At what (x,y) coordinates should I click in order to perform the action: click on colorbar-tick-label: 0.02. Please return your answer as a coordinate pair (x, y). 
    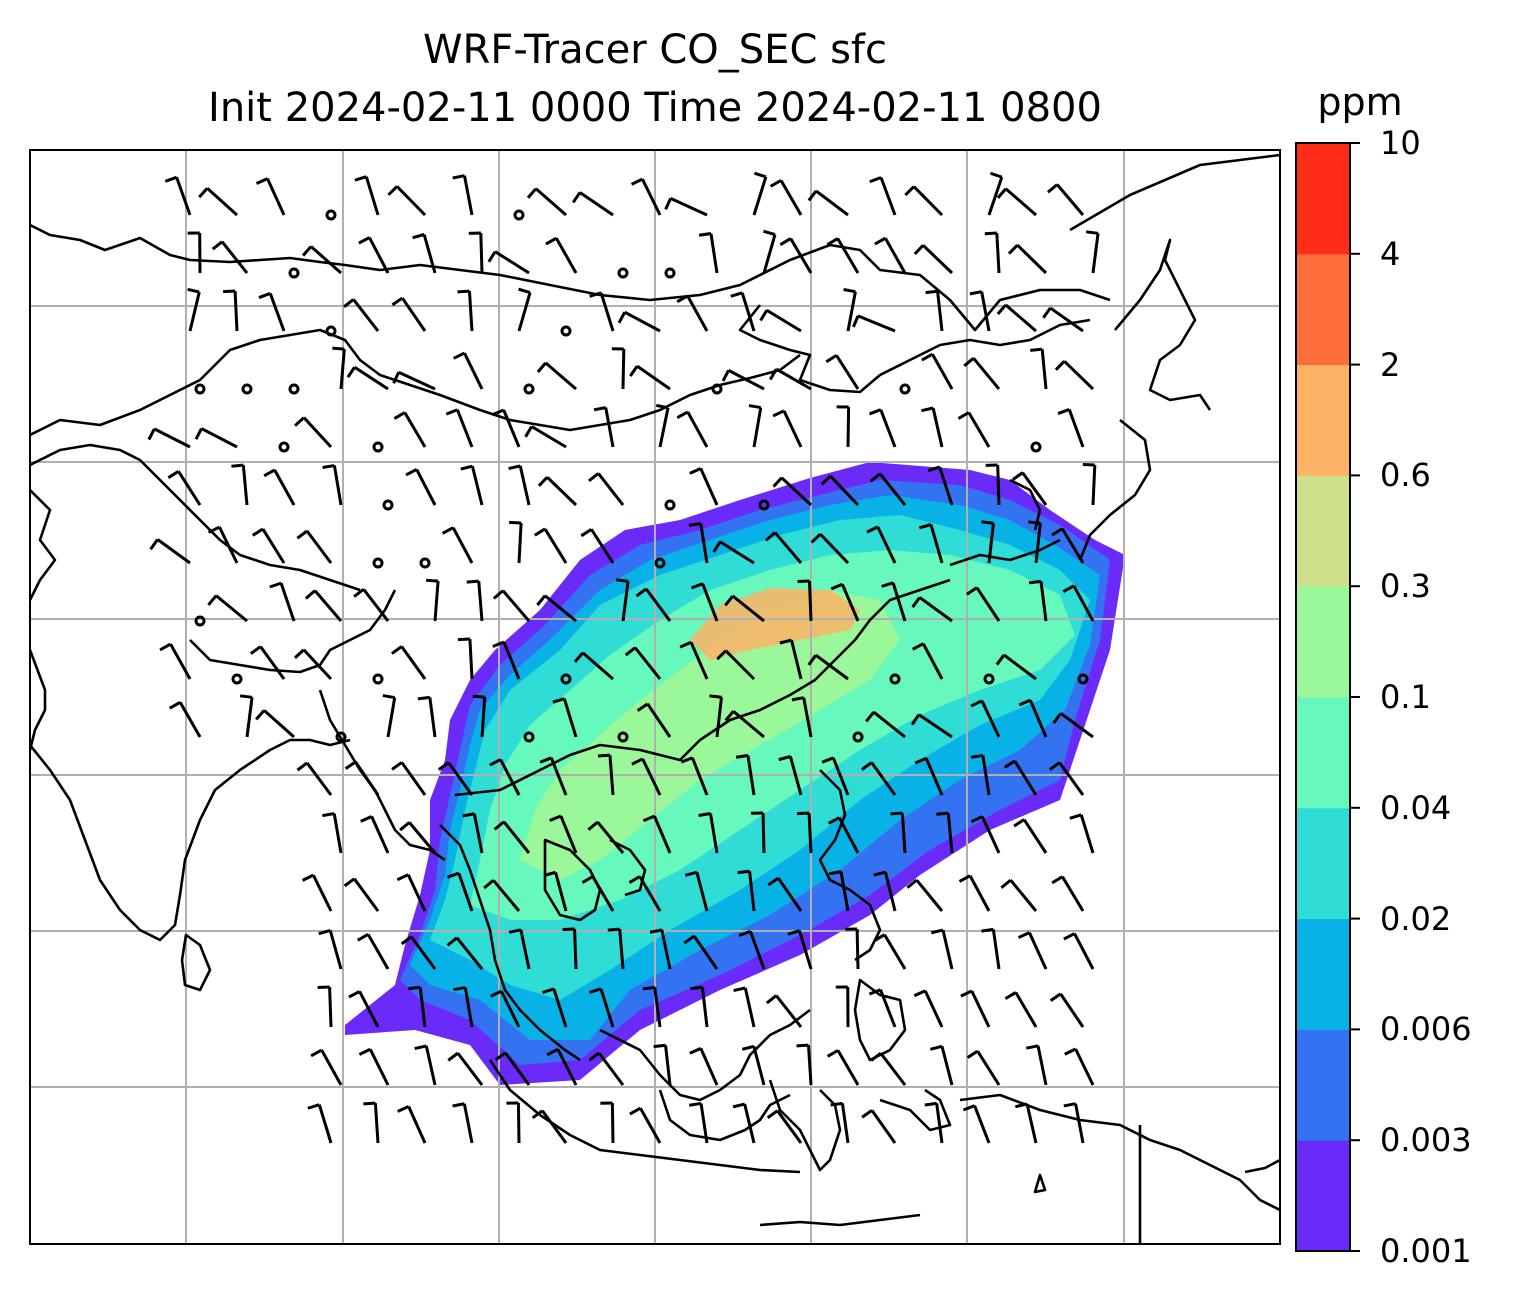
    Looking at the image, I should click on (1416, 918).